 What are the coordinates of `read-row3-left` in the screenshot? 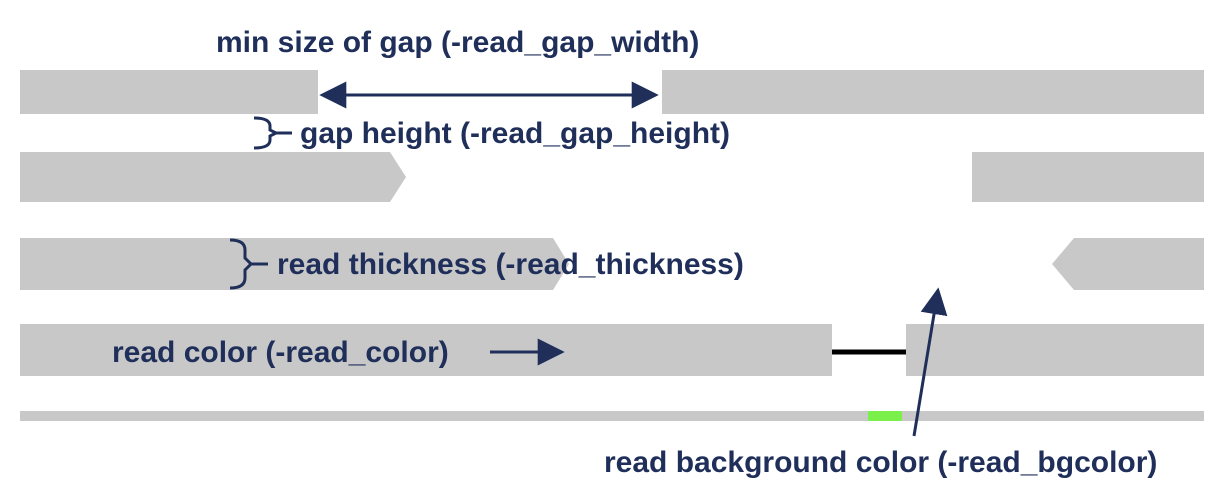 It's located at (294, 264).